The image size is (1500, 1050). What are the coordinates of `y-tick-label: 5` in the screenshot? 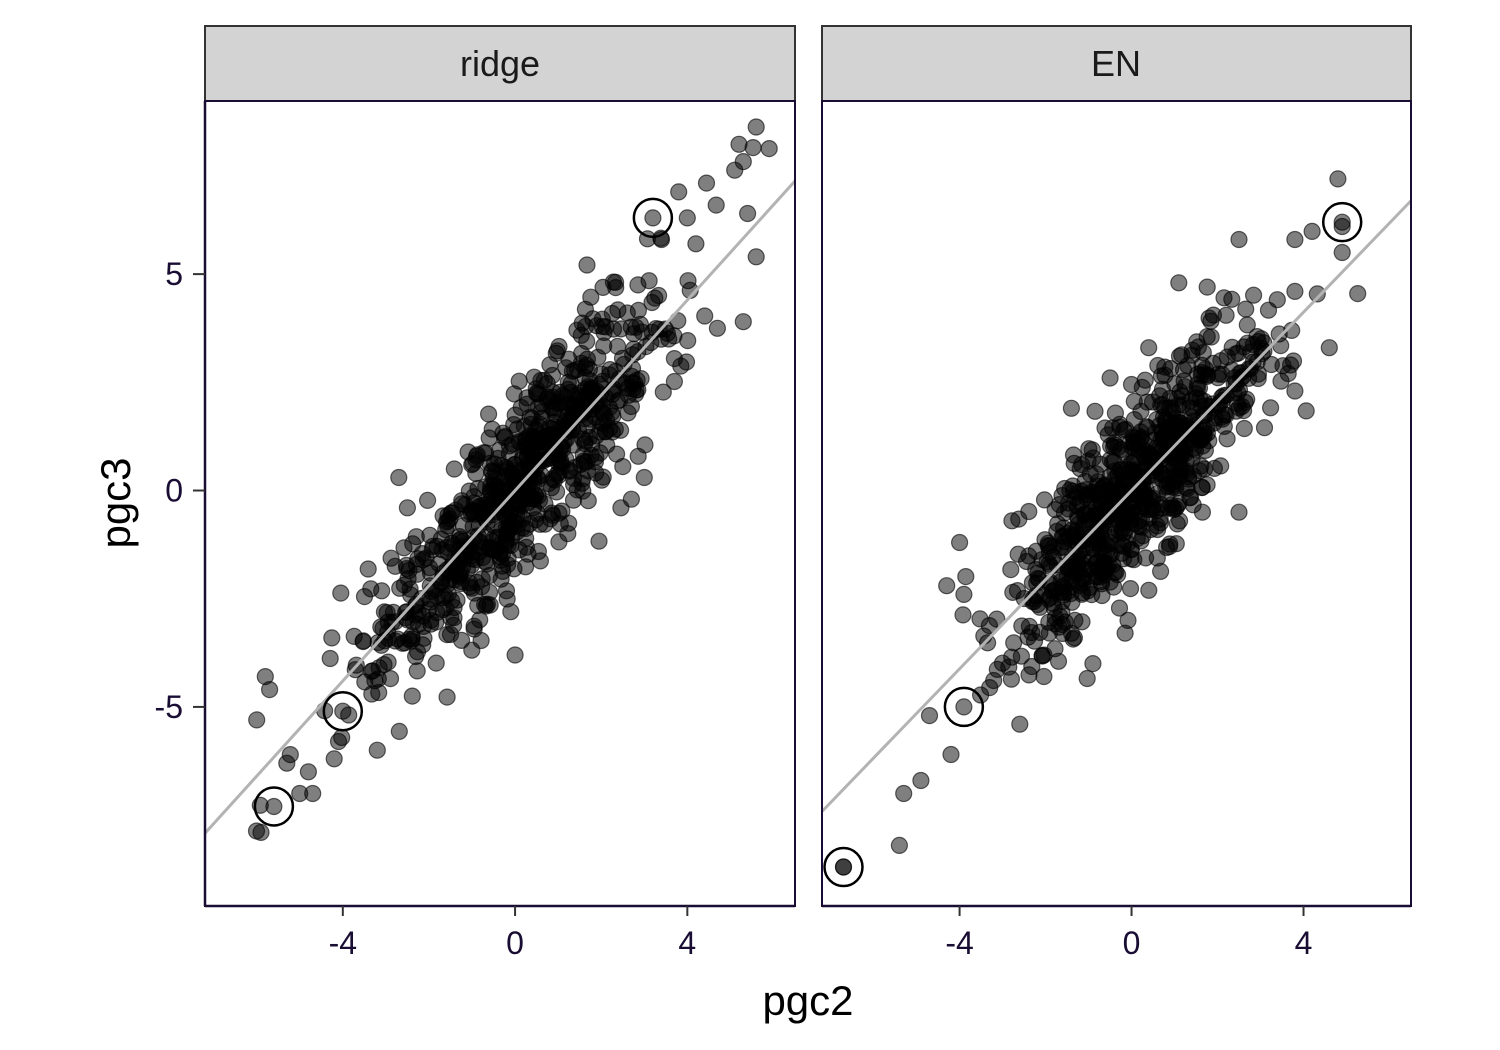 It's located at (174, 274).